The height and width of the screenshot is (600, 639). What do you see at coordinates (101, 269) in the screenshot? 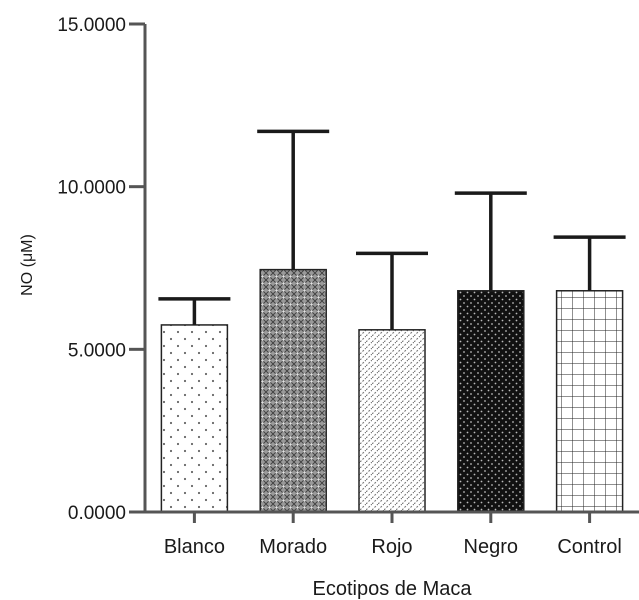
I see `y-ticks: 0.0000 5.0000 10.0000 15.0000` at bounding box center [101, 269].